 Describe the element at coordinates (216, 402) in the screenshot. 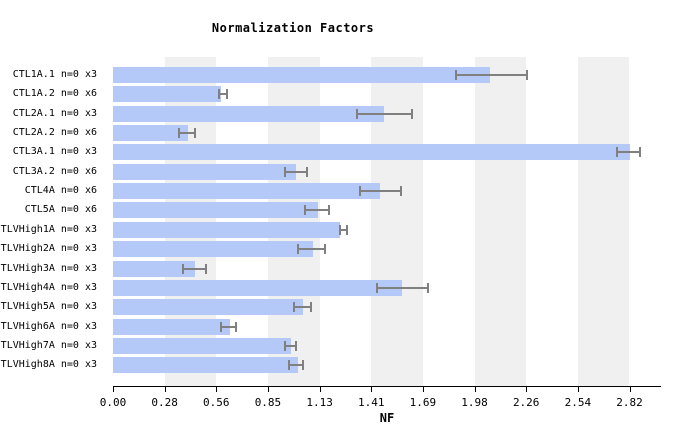

I see `x-tick-label: 0.56` at that location.